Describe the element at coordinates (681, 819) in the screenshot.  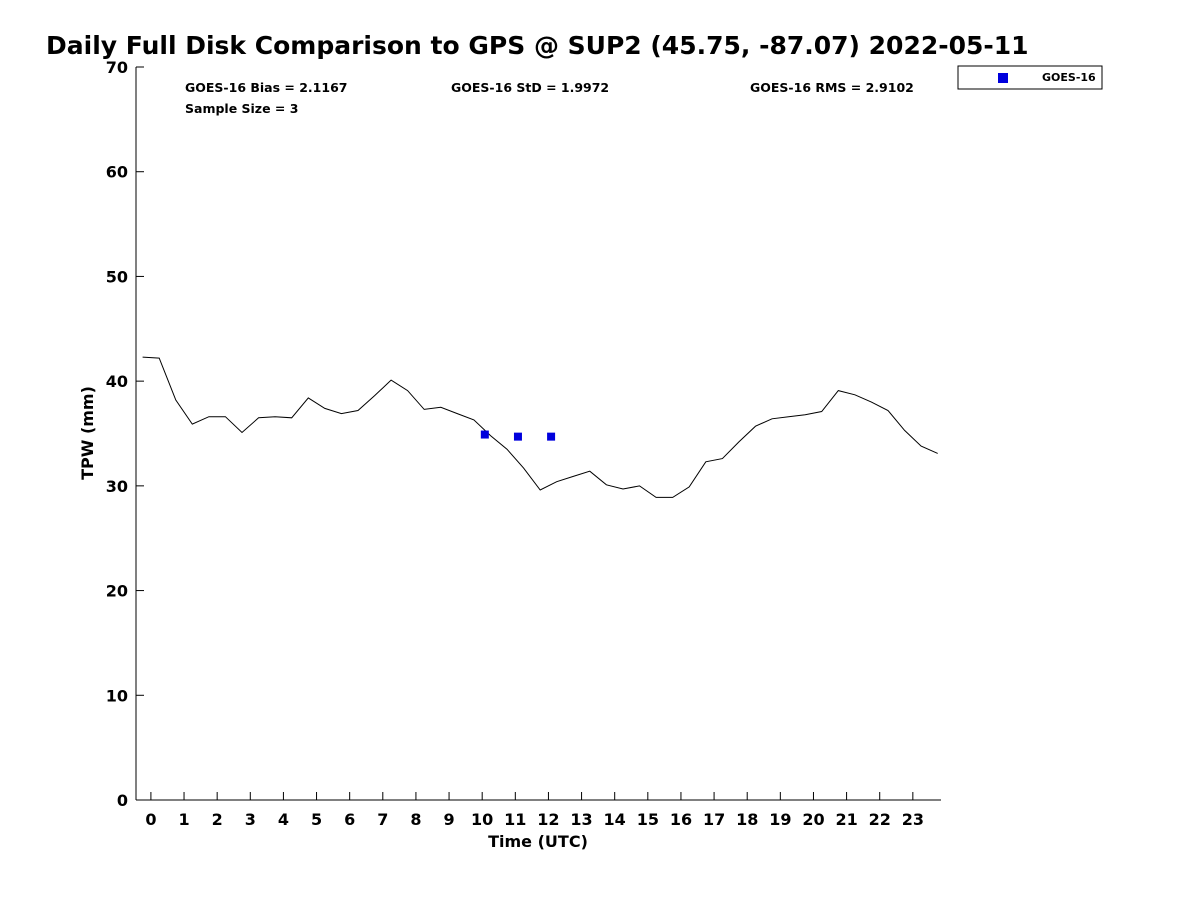
I see `x-tick-label-16: 16` at that location.